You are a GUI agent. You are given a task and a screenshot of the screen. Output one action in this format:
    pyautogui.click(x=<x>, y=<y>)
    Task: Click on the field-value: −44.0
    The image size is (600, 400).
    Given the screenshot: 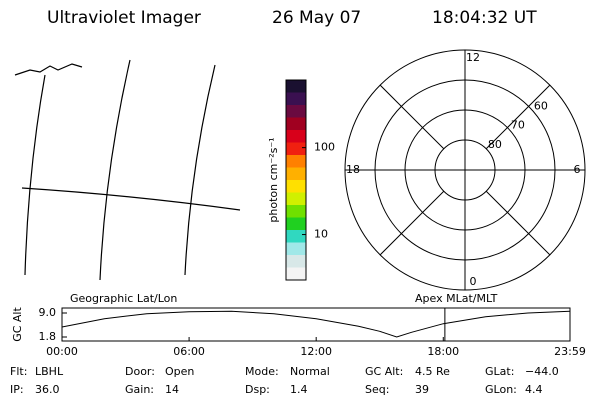 What is the action you would take?
    pyautogui.click(x=542, y=371)
    